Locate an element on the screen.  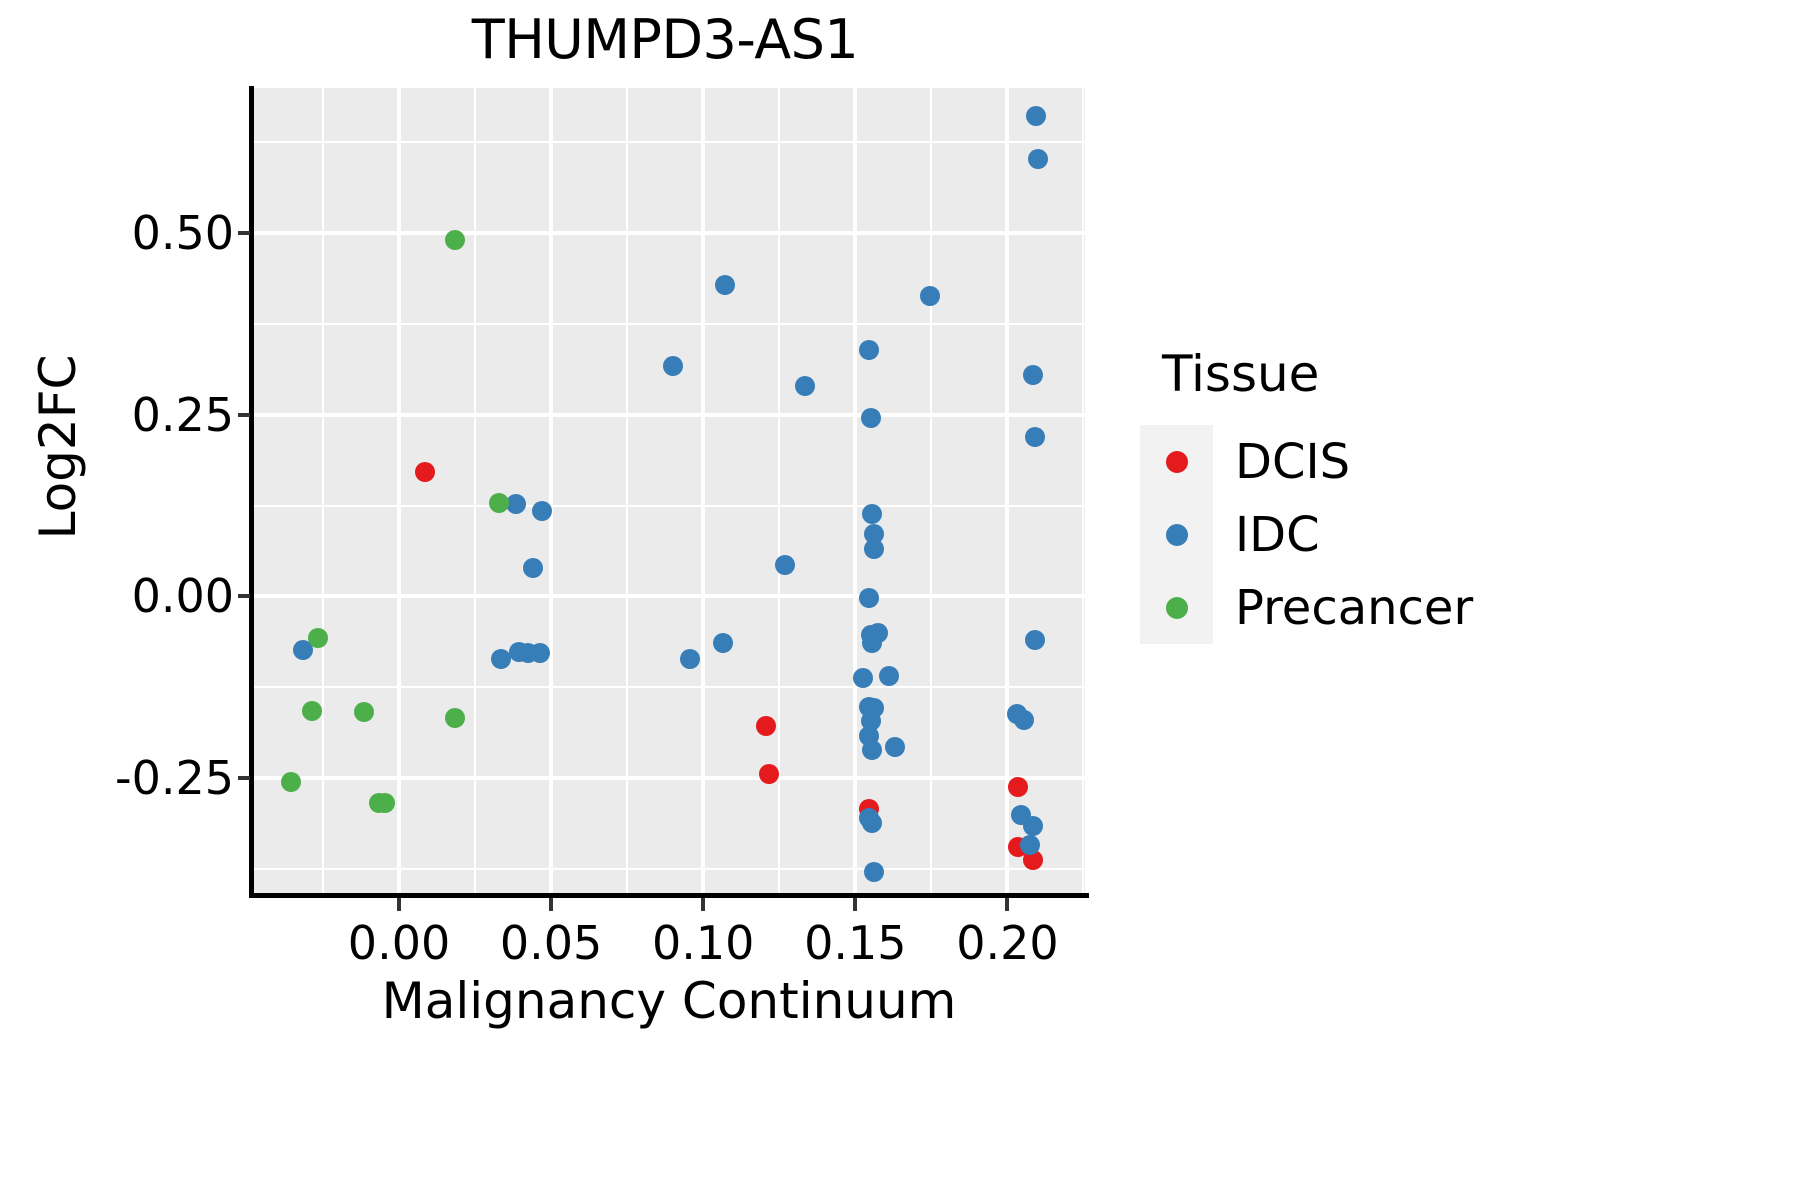
page-title: THUMPD3-AS1 is located at coordinates (665, 39).